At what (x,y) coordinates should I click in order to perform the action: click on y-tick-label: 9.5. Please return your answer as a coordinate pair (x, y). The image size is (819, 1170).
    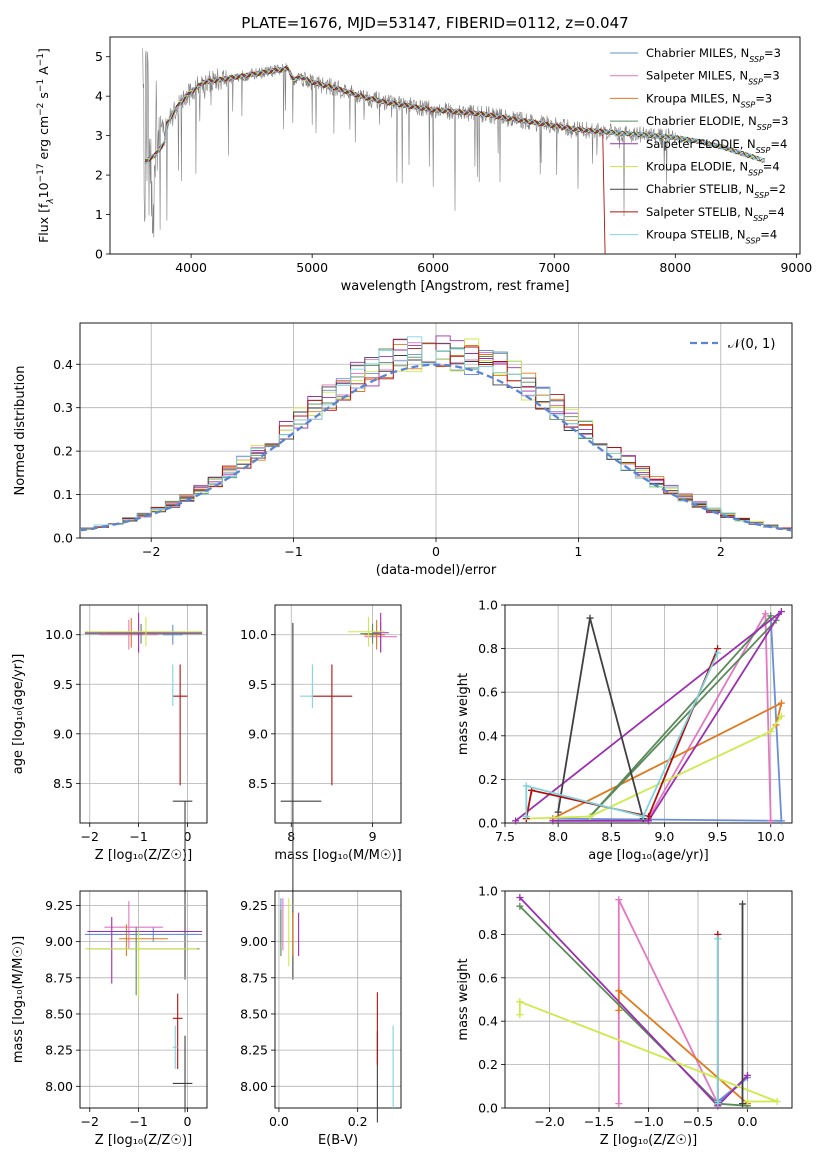
    Looking at the image, I should click on (63, 684).